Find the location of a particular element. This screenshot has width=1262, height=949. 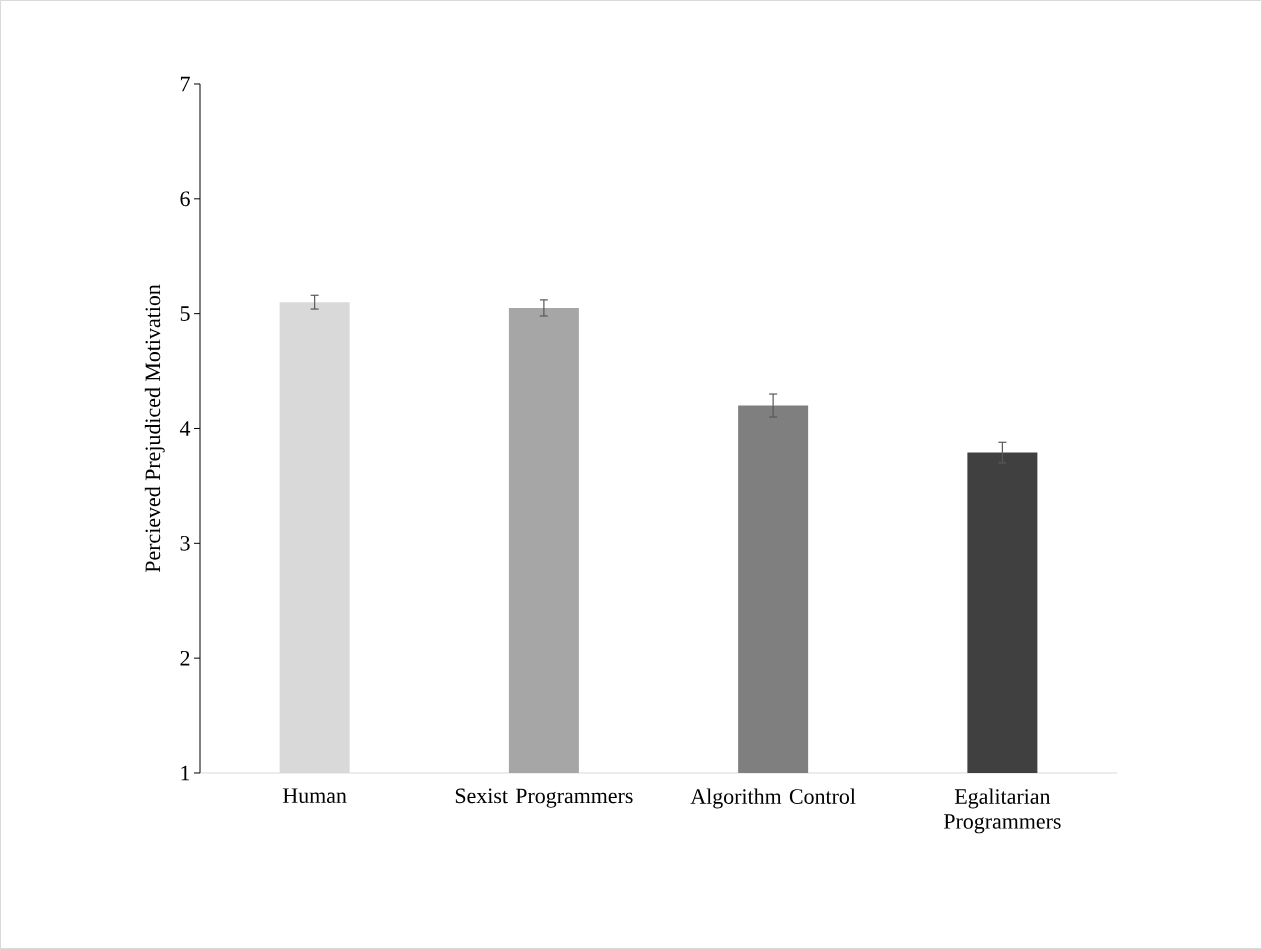

x-tick-label: Human is located at coordinates (315, 796).